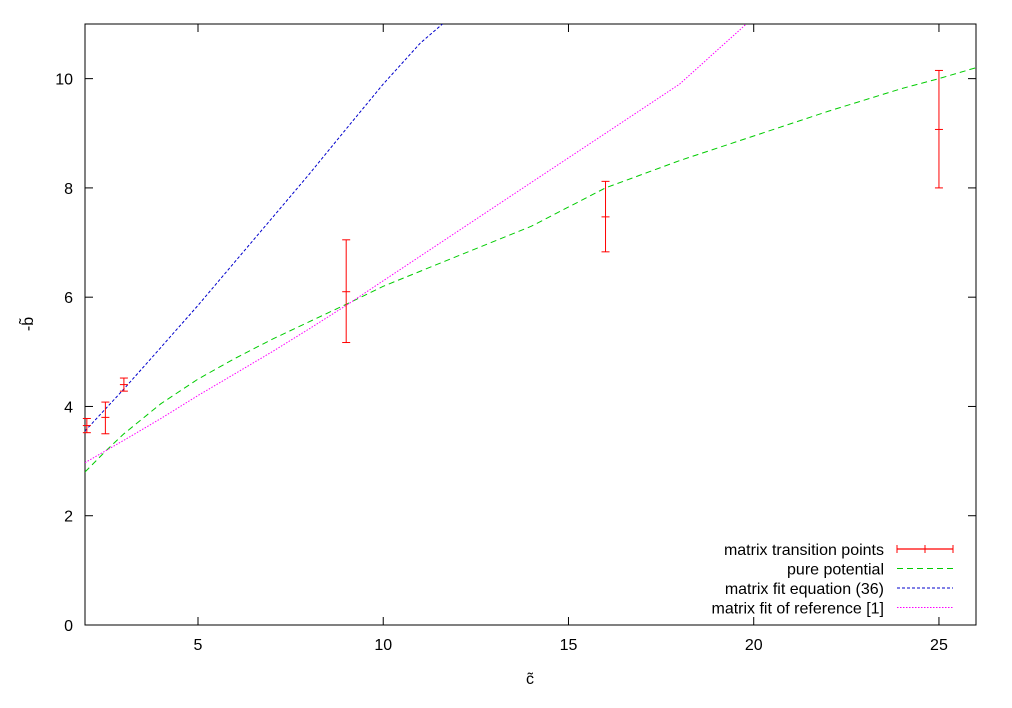 The height and width of the screenshot is (708, 1012). Describe the element at coordinates (68, 407) in the screenshot. I see `y-tick-label: 4` at that location.